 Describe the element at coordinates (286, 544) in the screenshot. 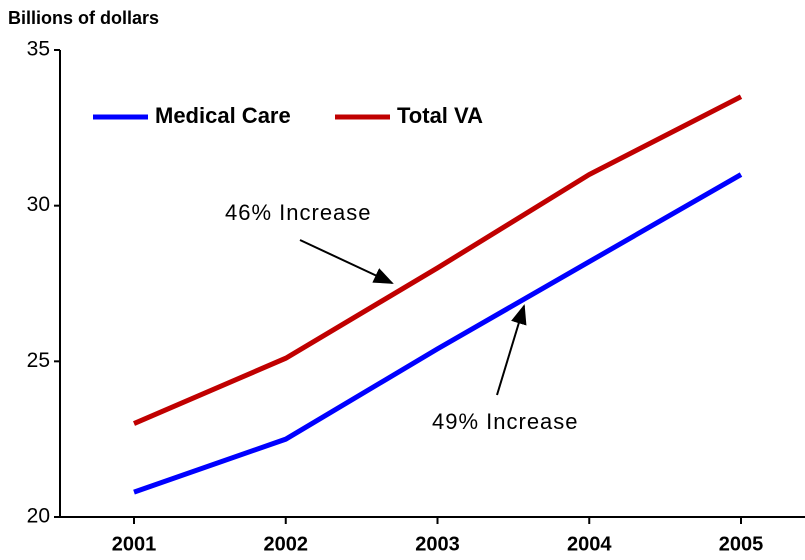

I see `x-tick-label: 2002` at that location.